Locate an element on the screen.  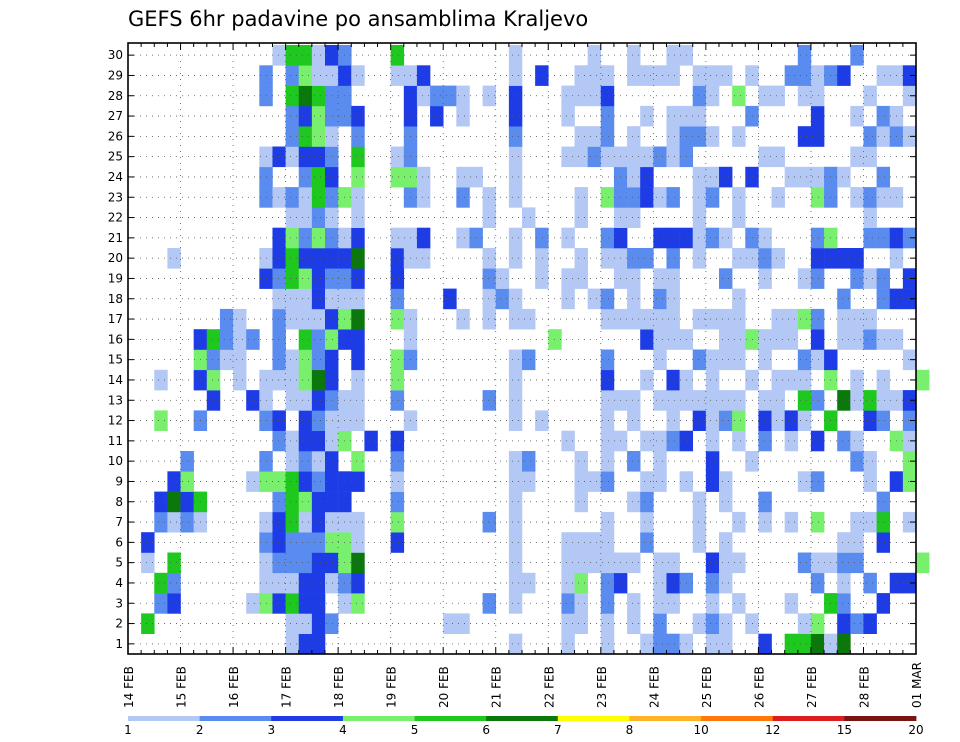
y-tick-label: 2 is located at coordinates (119, 624).